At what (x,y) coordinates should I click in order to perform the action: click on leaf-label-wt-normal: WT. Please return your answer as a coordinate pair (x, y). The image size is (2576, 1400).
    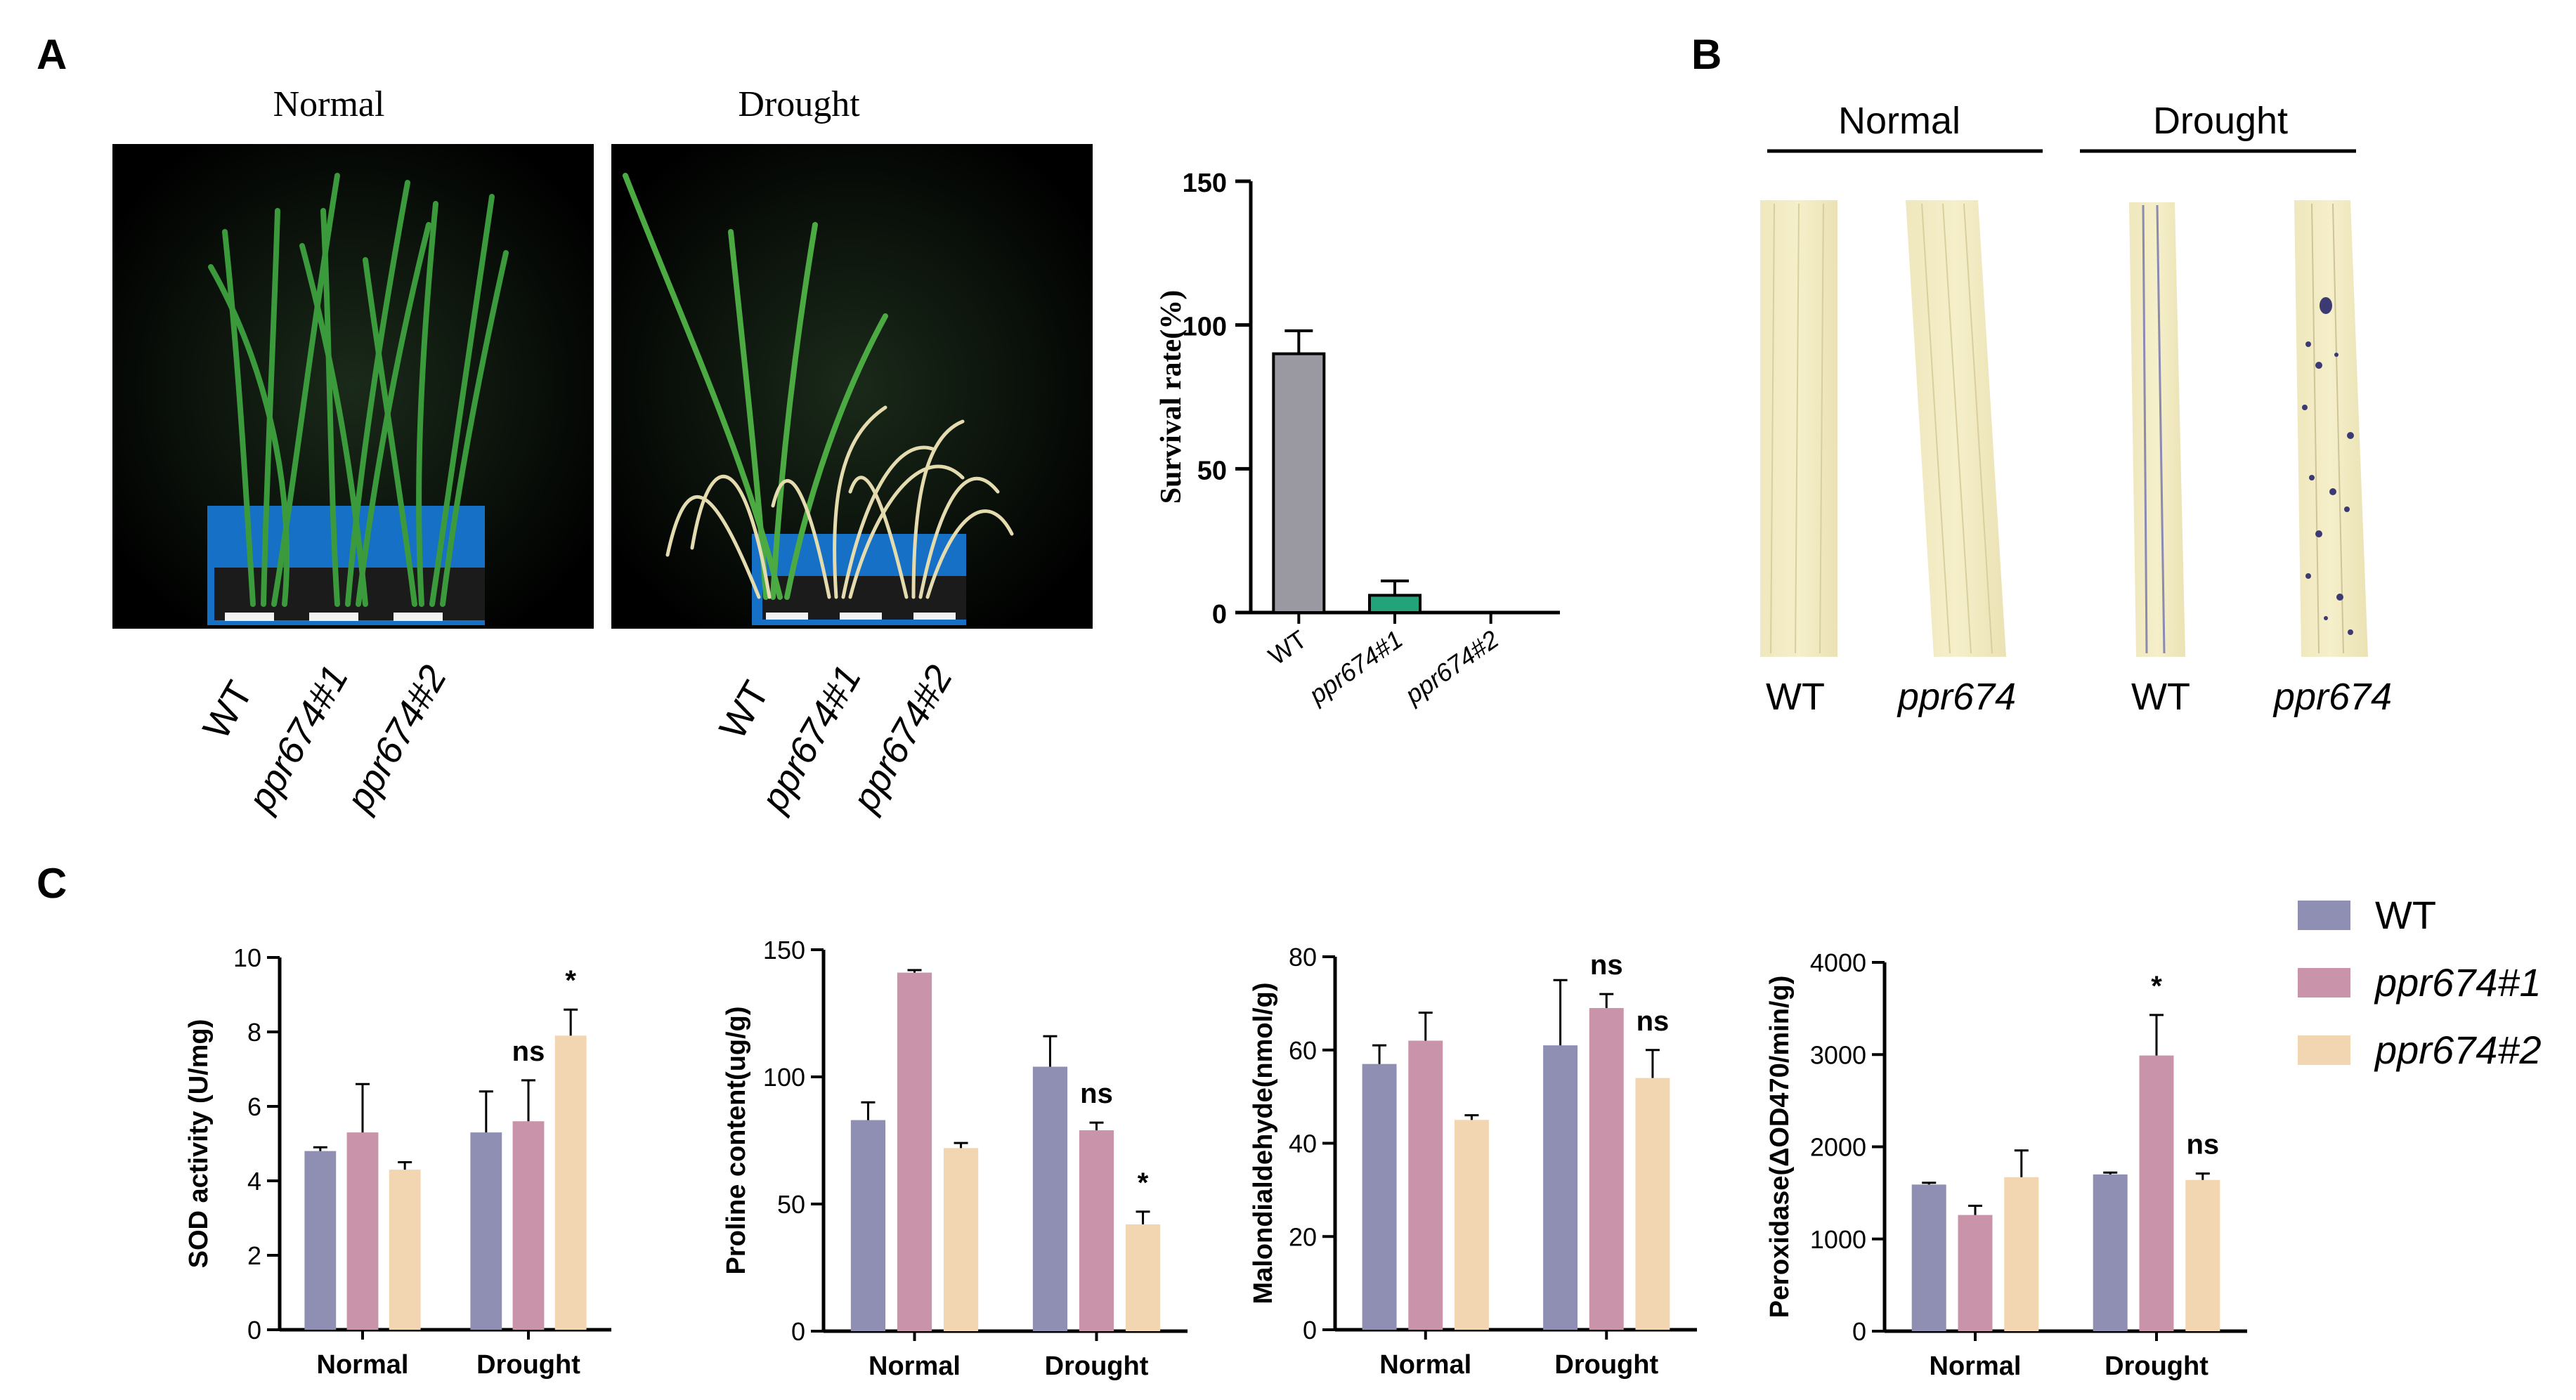
    Looking at the image, I should click on (1796, 697).